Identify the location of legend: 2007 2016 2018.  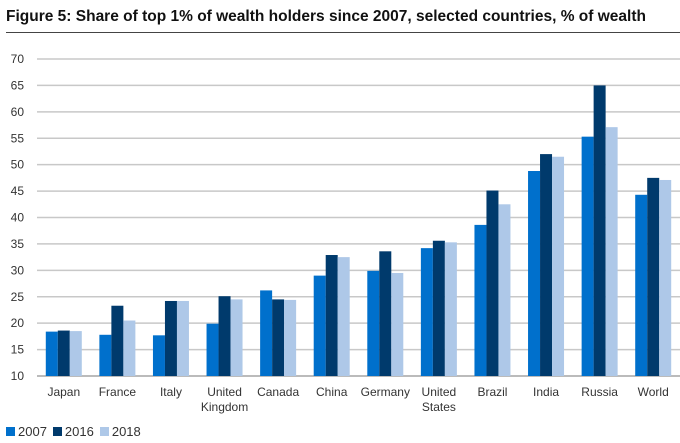
(73, 431).